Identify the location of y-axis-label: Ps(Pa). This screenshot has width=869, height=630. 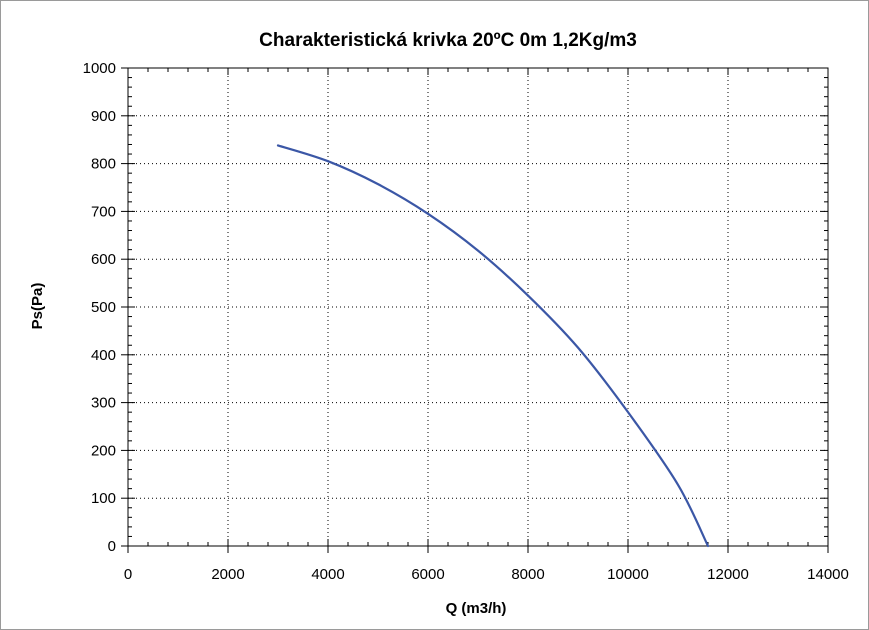
(37, 306).